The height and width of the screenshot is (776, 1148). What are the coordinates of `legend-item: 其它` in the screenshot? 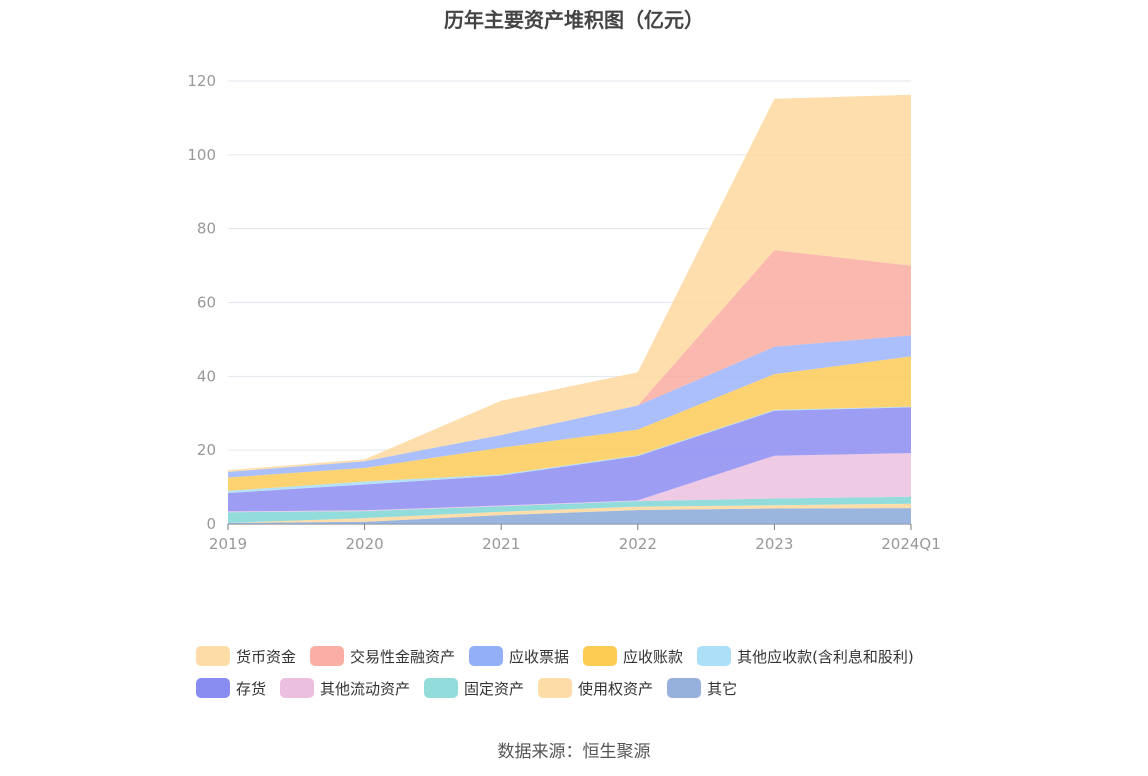 It's located at (702, 688).